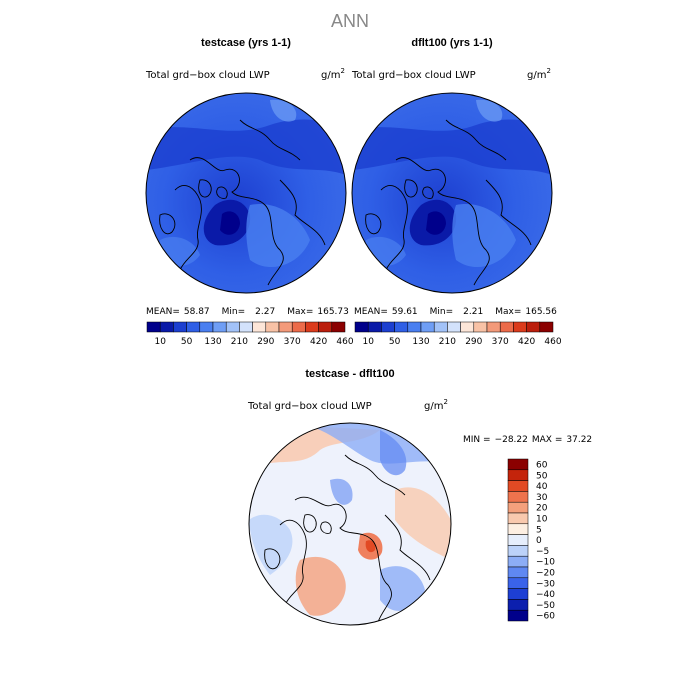 The height and width of the screenshot is (700, 700). I want to click on colorbar-tick-label: −50, so click(545, 606).